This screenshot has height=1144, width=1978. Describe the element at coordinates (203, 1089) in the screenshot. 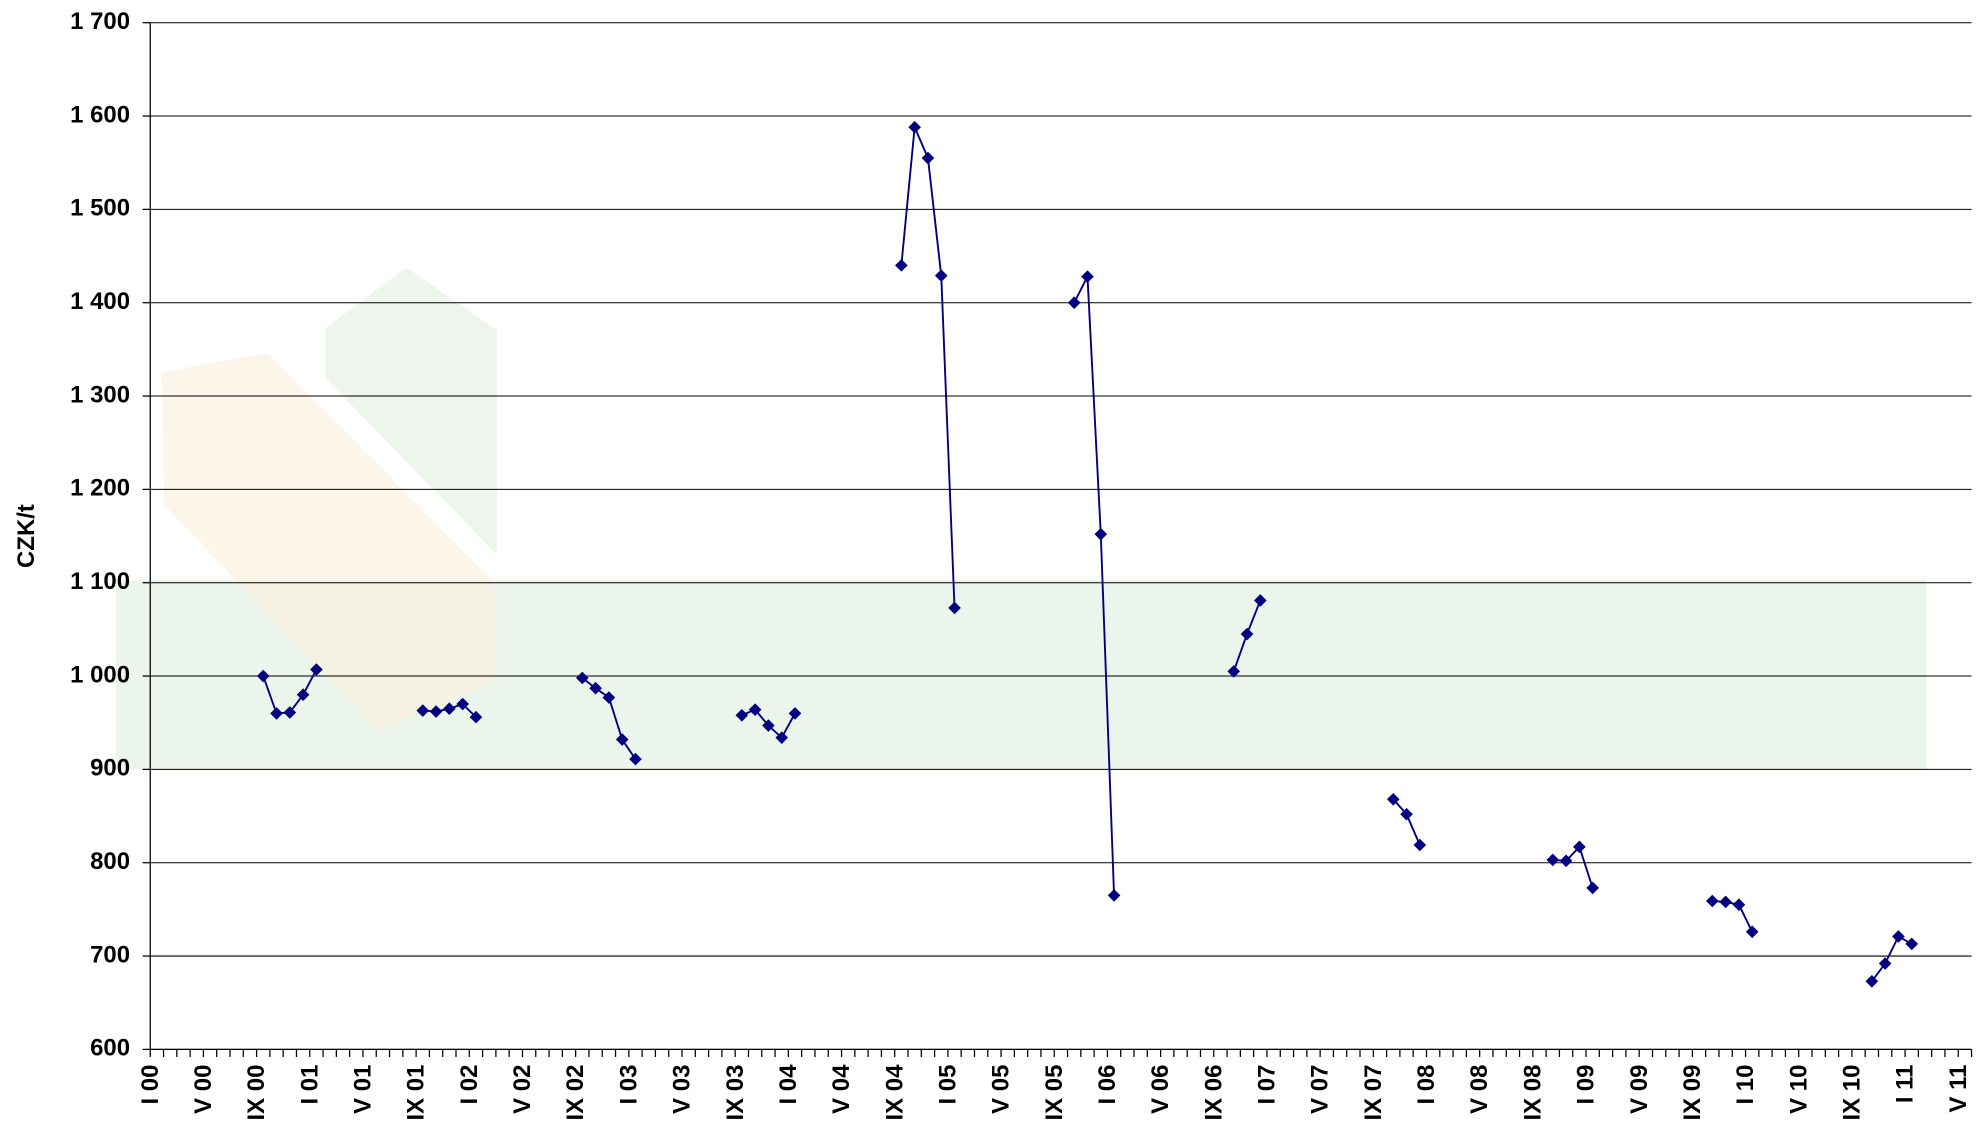

I see `x-tick-label: V 00` at that location.